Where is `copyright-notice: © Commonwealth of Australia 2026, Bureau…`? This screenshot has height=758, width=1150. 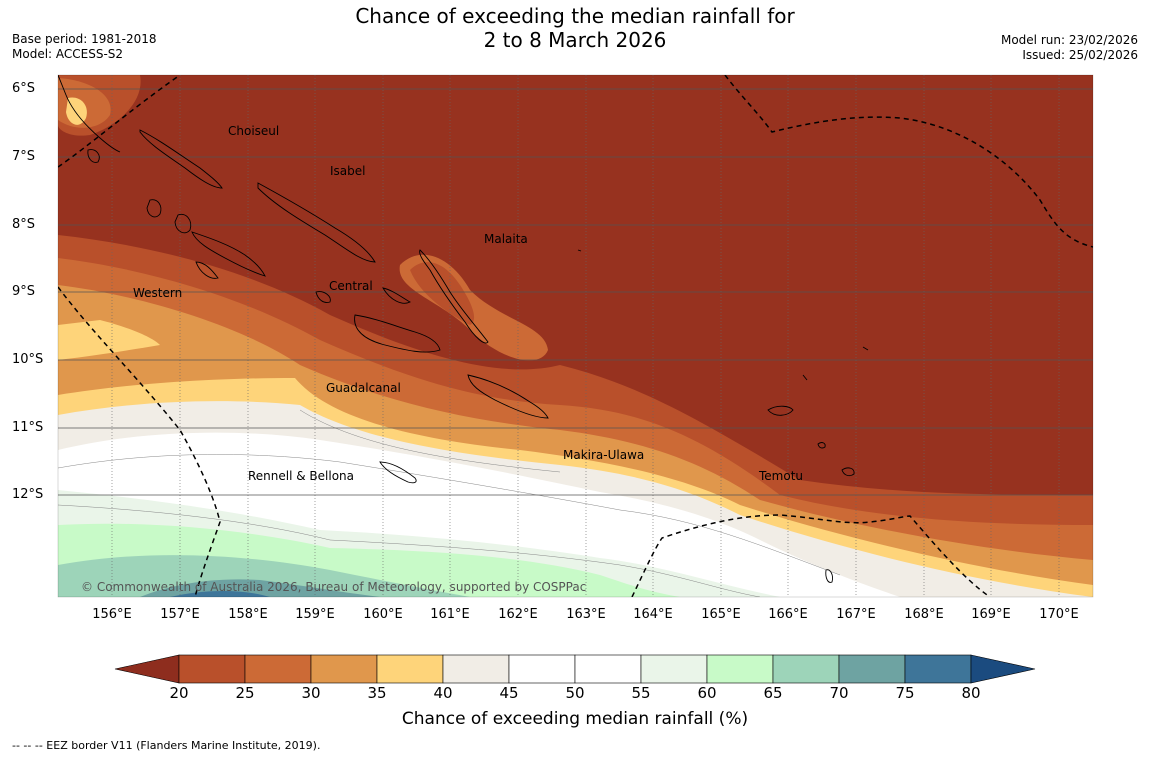 copyright-notice: © Commonwealth of Australia 2026, Bureau… is located at coordinates (334, 587).